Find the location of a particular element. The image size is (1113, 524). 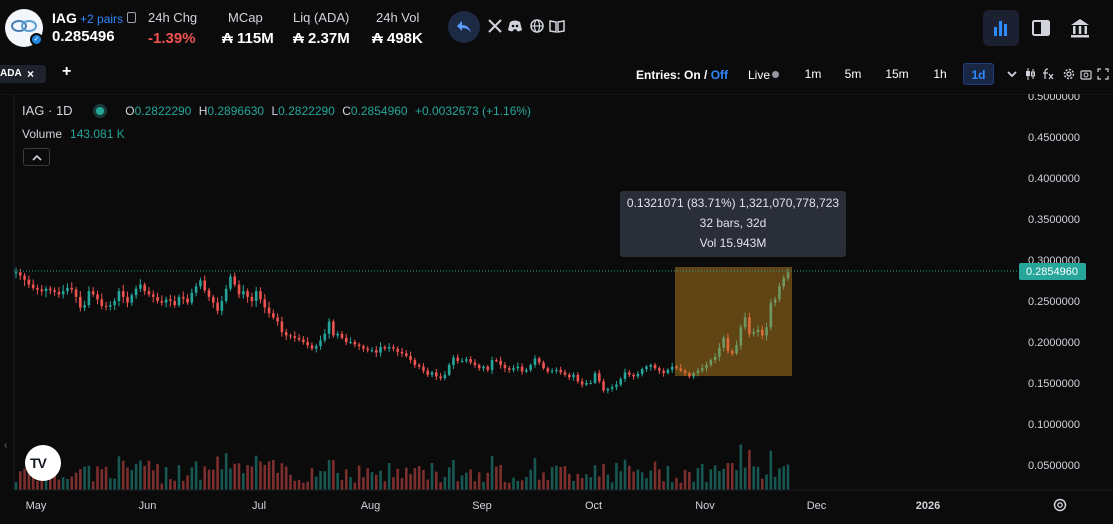

price-axis-label: 0.2500000 is located at coordinates (1054, 302).